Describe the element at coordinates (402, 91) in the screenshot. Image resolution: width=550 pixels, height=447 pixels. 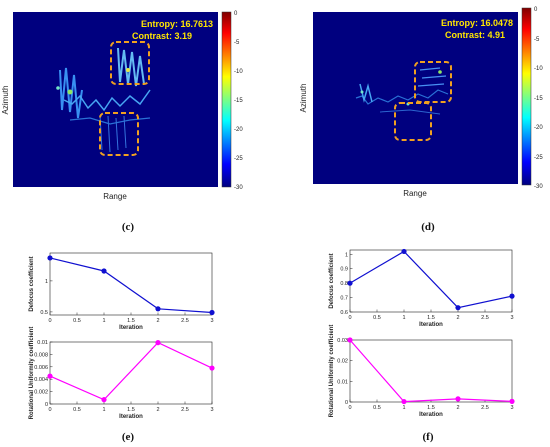
I see `sar-scatterers-d` at that location.